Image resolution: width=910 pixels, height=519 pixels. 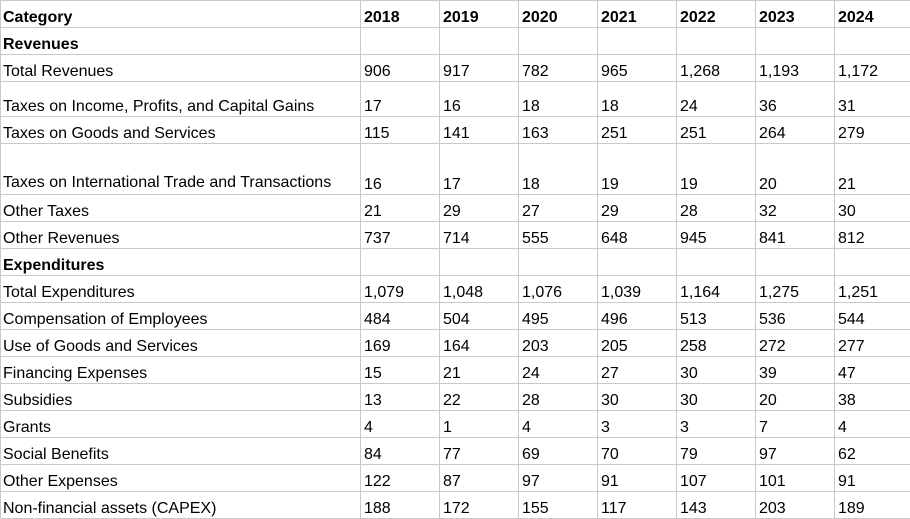 I want to click on section-header-row: Expenditures, so click(x=455, y=262).